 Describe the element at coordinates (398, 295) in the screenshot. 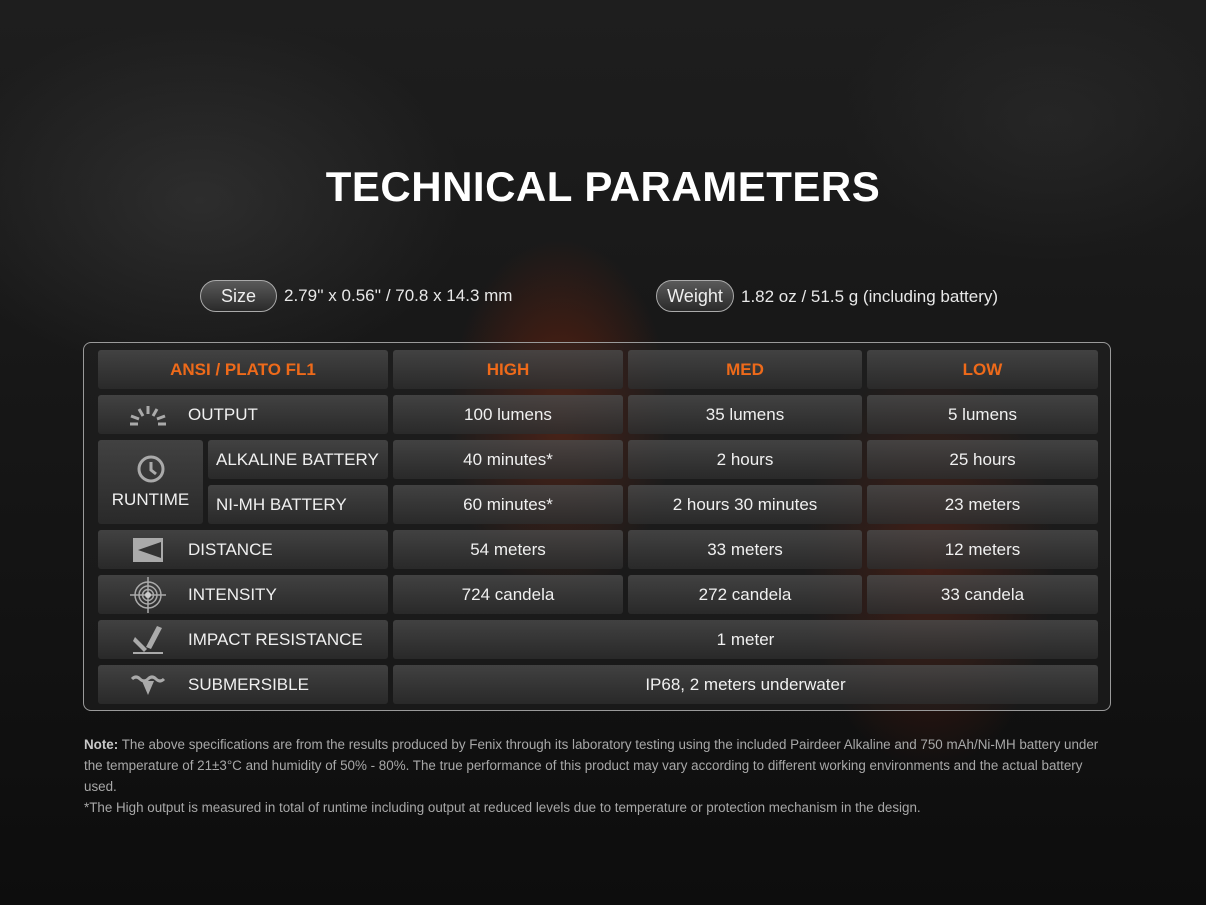

I see `size-value: 2.79'' x 0.56'' / 70.8 x 14.3 mm` at that location.